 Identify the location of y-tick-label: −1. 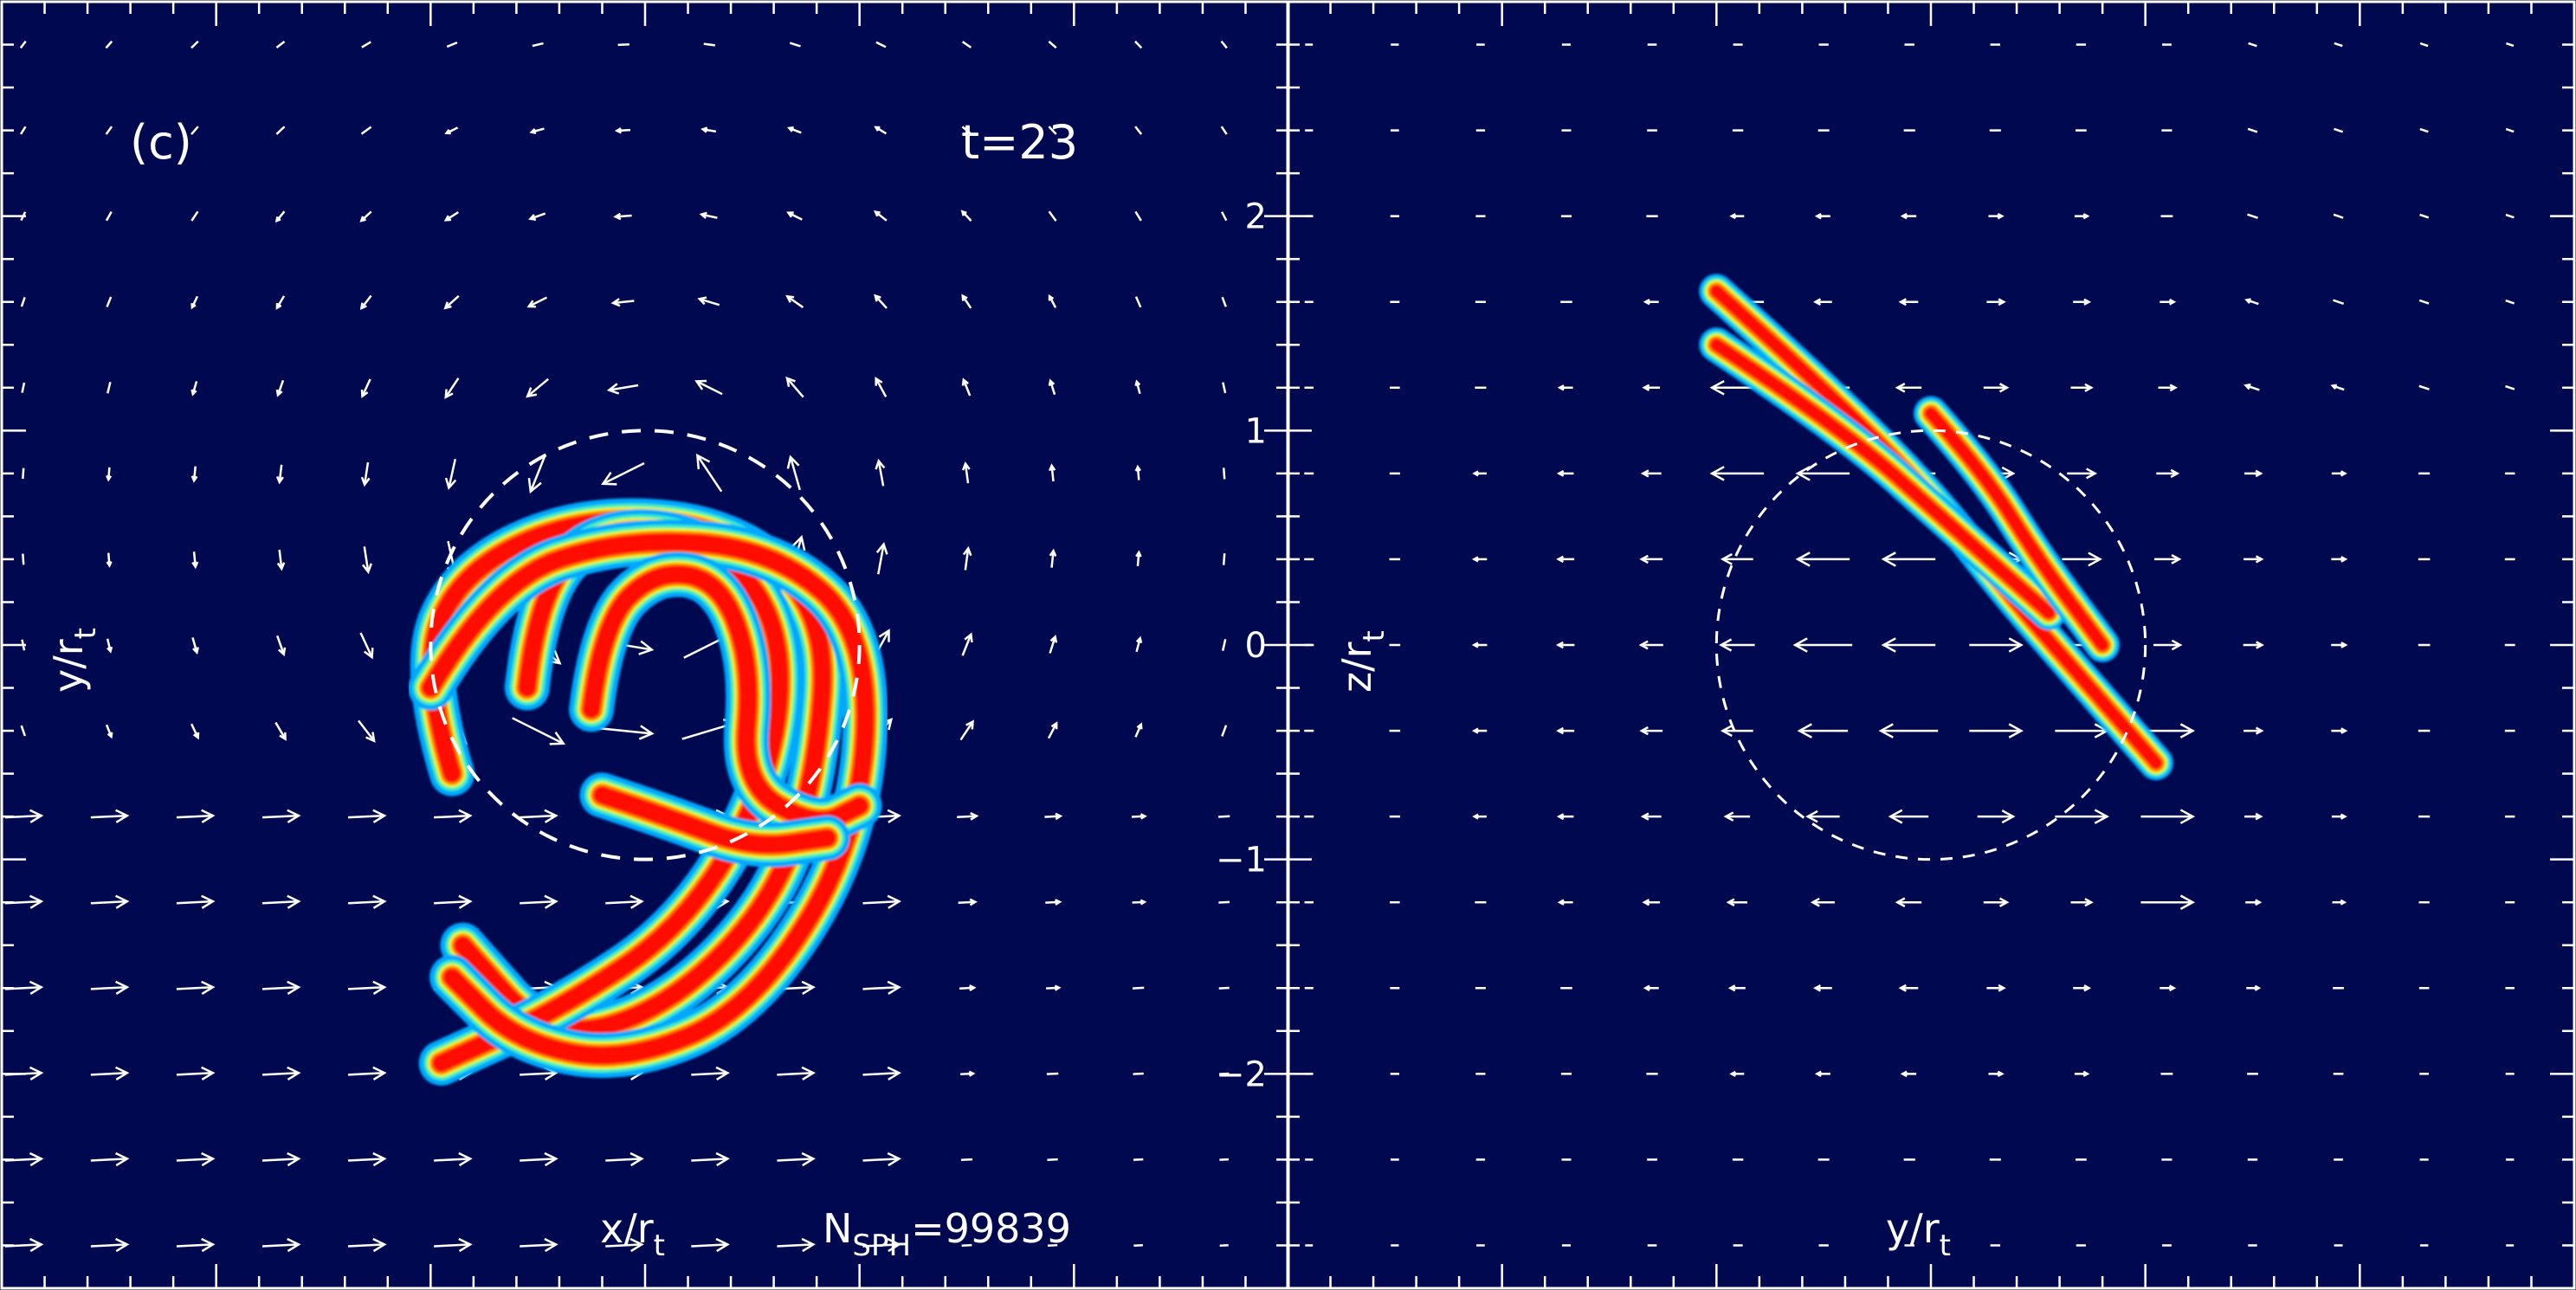
(1241, 860).